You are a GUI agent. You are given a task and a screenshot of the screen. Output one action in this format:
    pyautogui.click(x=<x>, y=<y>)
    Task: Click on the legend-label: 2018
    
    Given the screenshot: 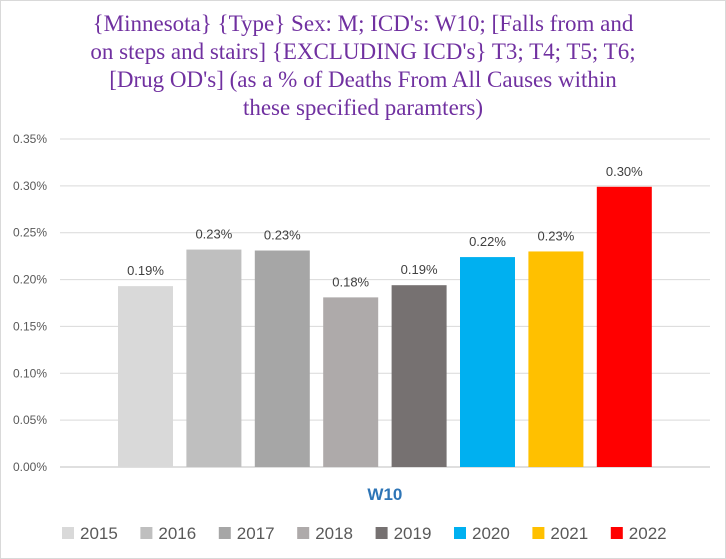 What is the action you would take?
    pyautogui.click(x=334, y=533)
    